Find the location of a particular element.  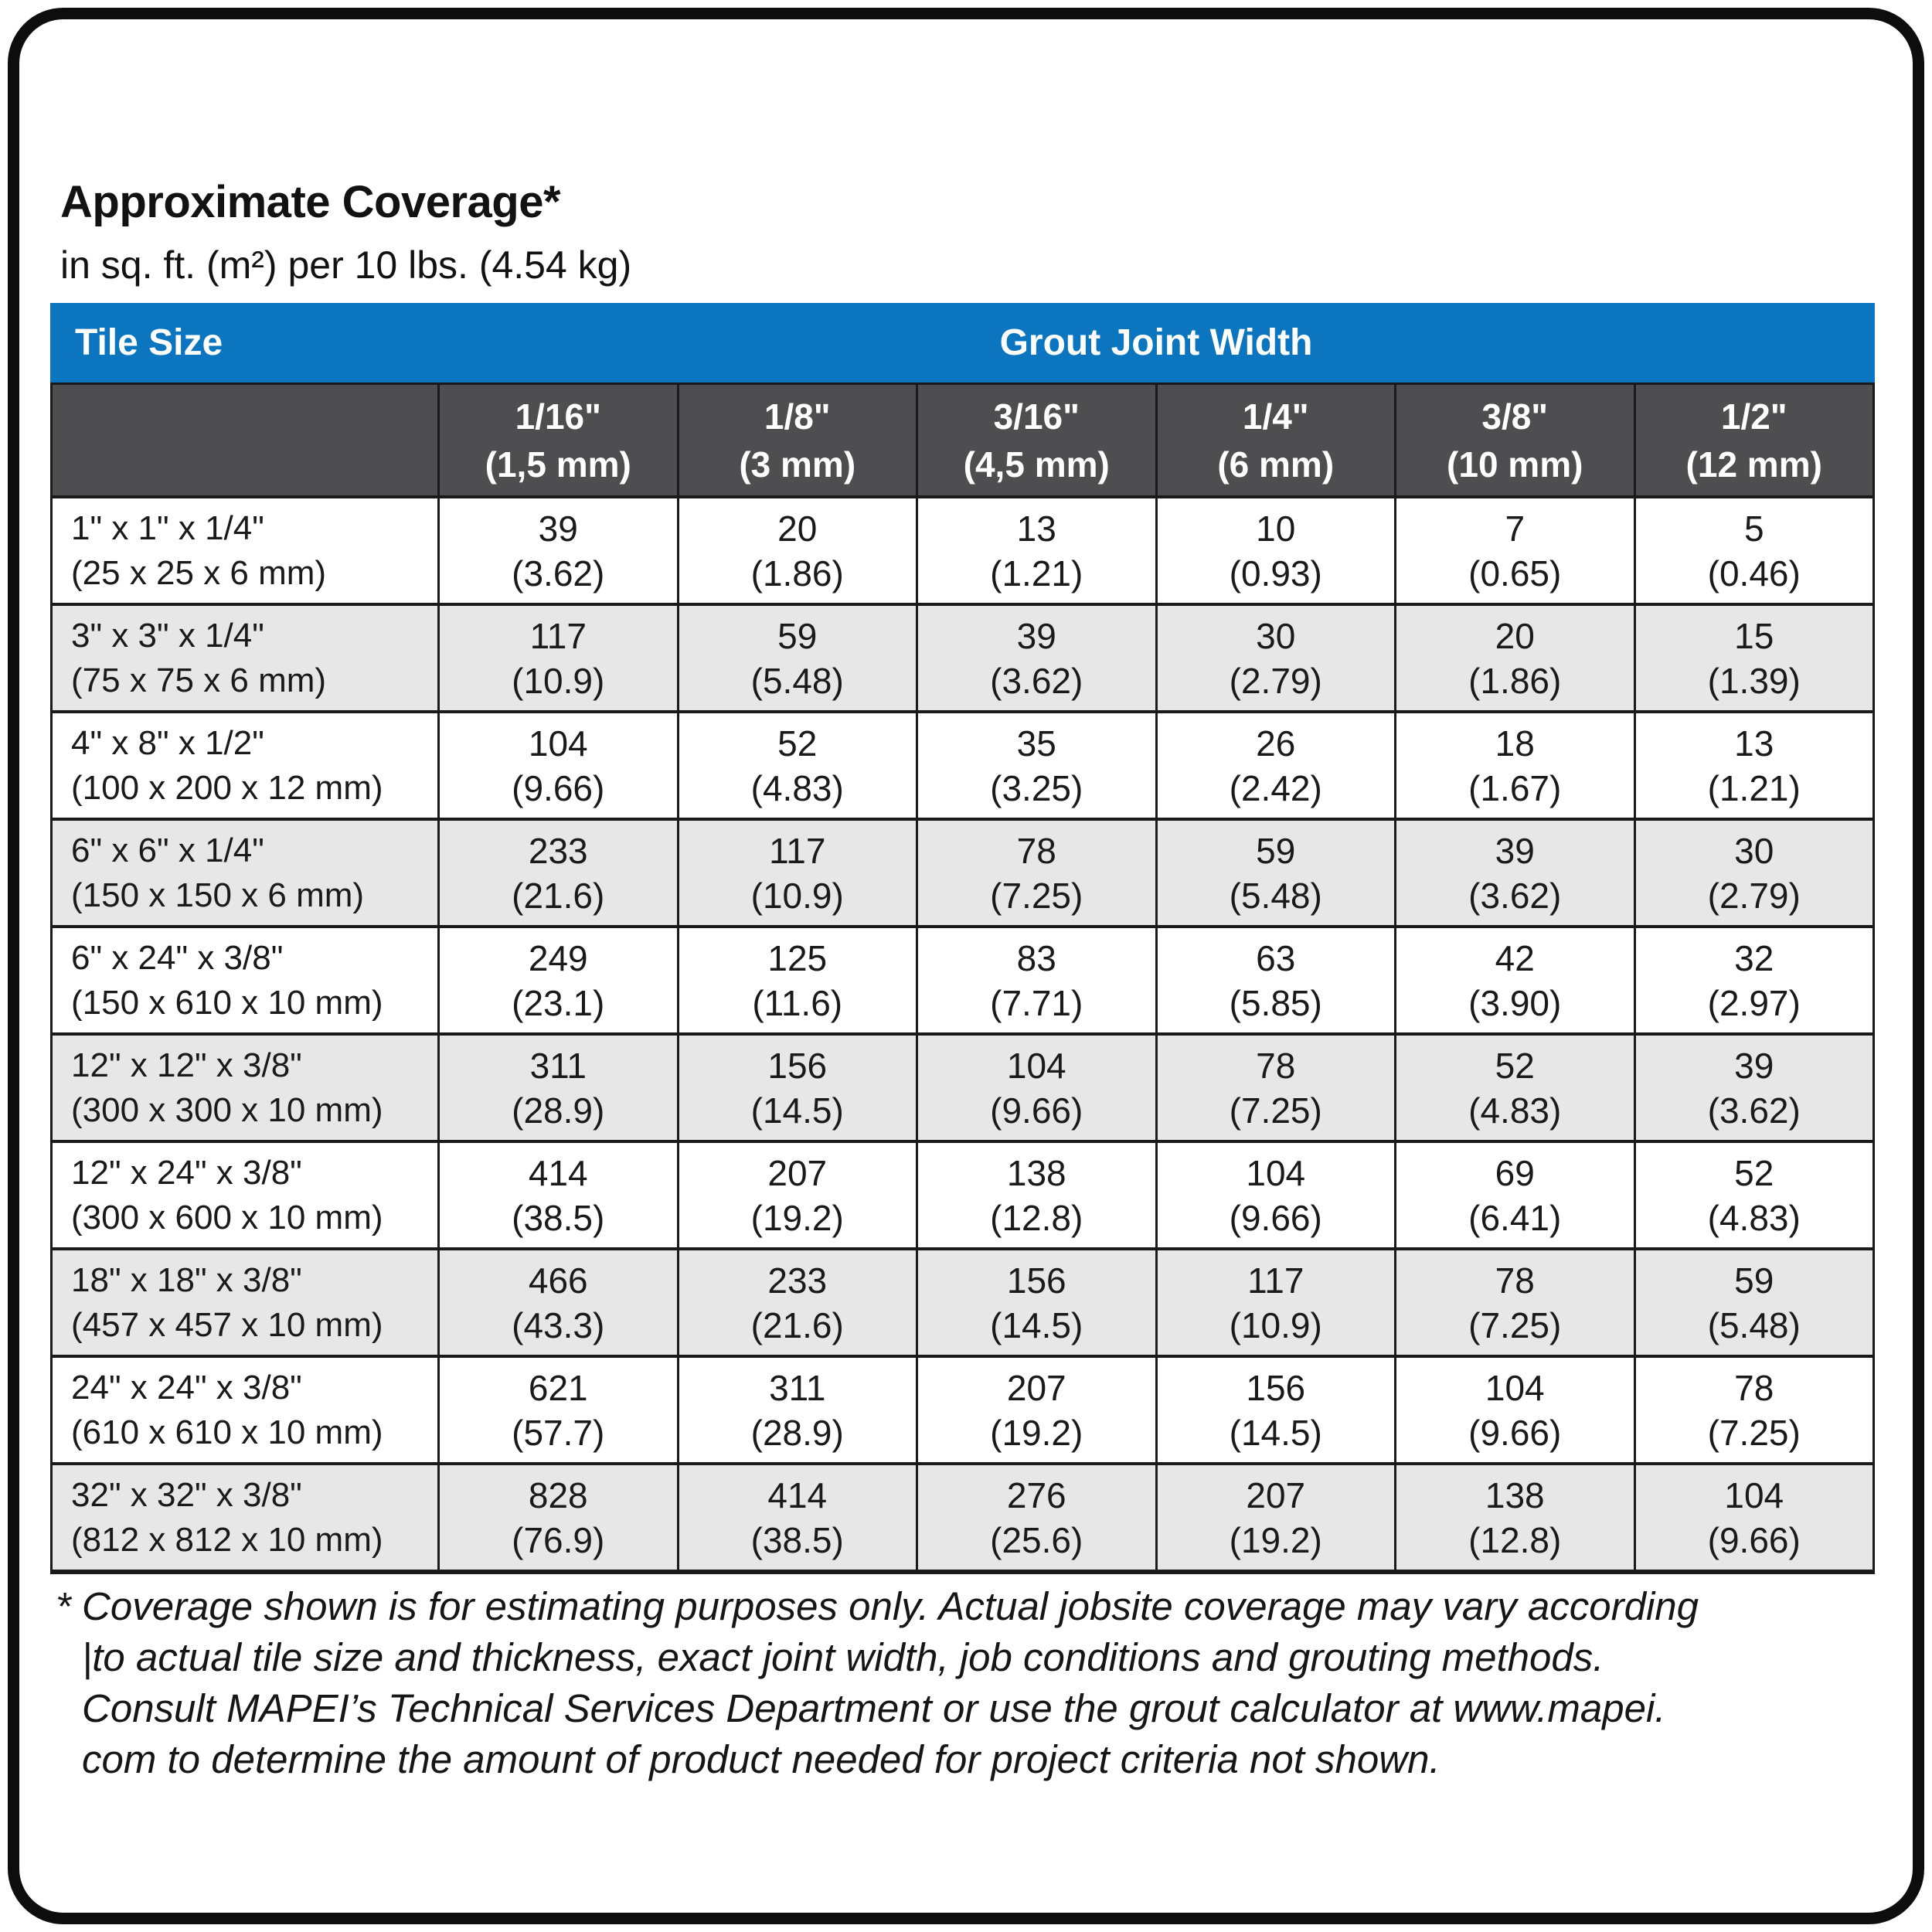

coverage-metric: (19.2) is located at coordinates (797, 1218).